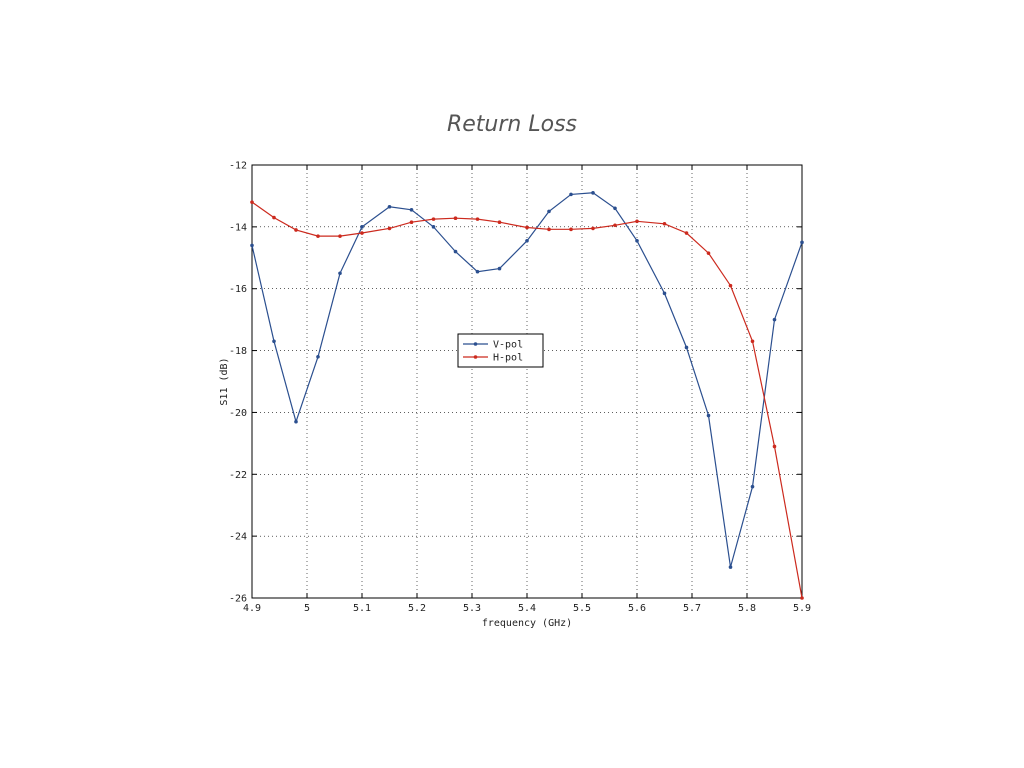  Describe the element at coordinates (362, 608) in the screenshot. I see `x-tick-label: 5.1` at that location.